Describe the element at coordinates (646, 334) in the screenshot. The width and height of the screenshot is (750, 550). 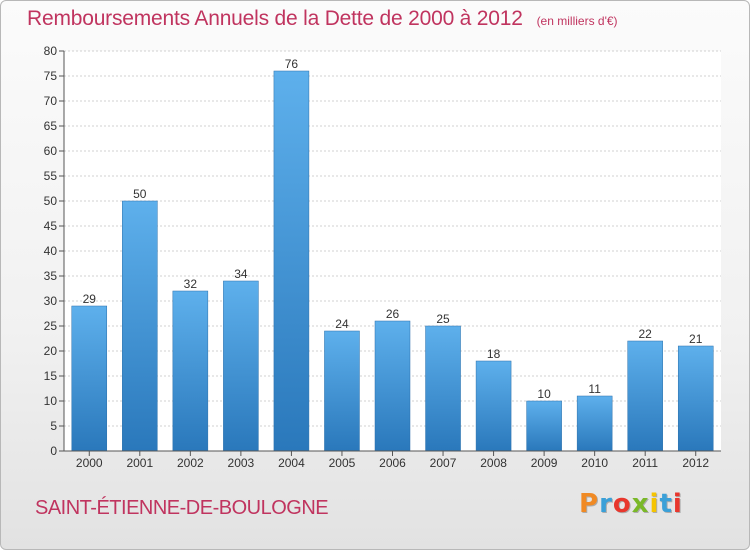
I see `data-label: 22` at that location.